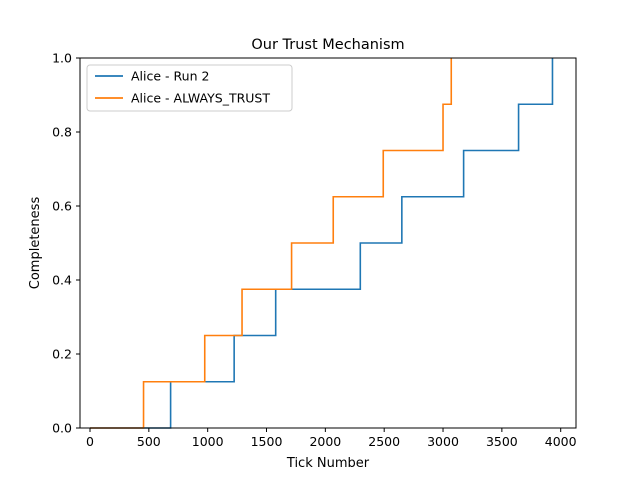 This screenshot has width=640, height=480. Describe the element at coordinates (62, 428) in the screenshot. I see `y-tick-label: 0.0` at that location.